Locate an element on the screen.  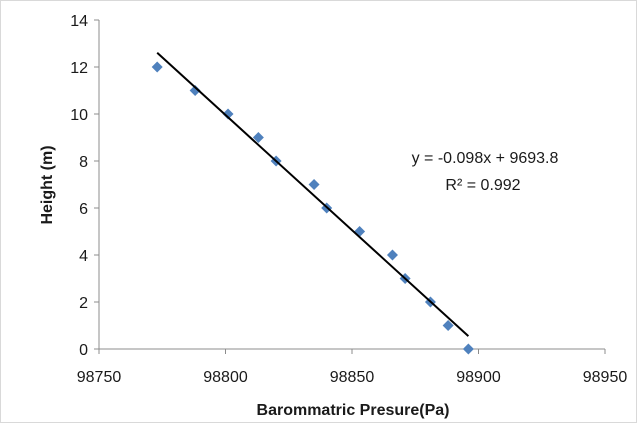
x-axis-title: Barommatric Presure(Pa) is located at coordinates (353, 410).